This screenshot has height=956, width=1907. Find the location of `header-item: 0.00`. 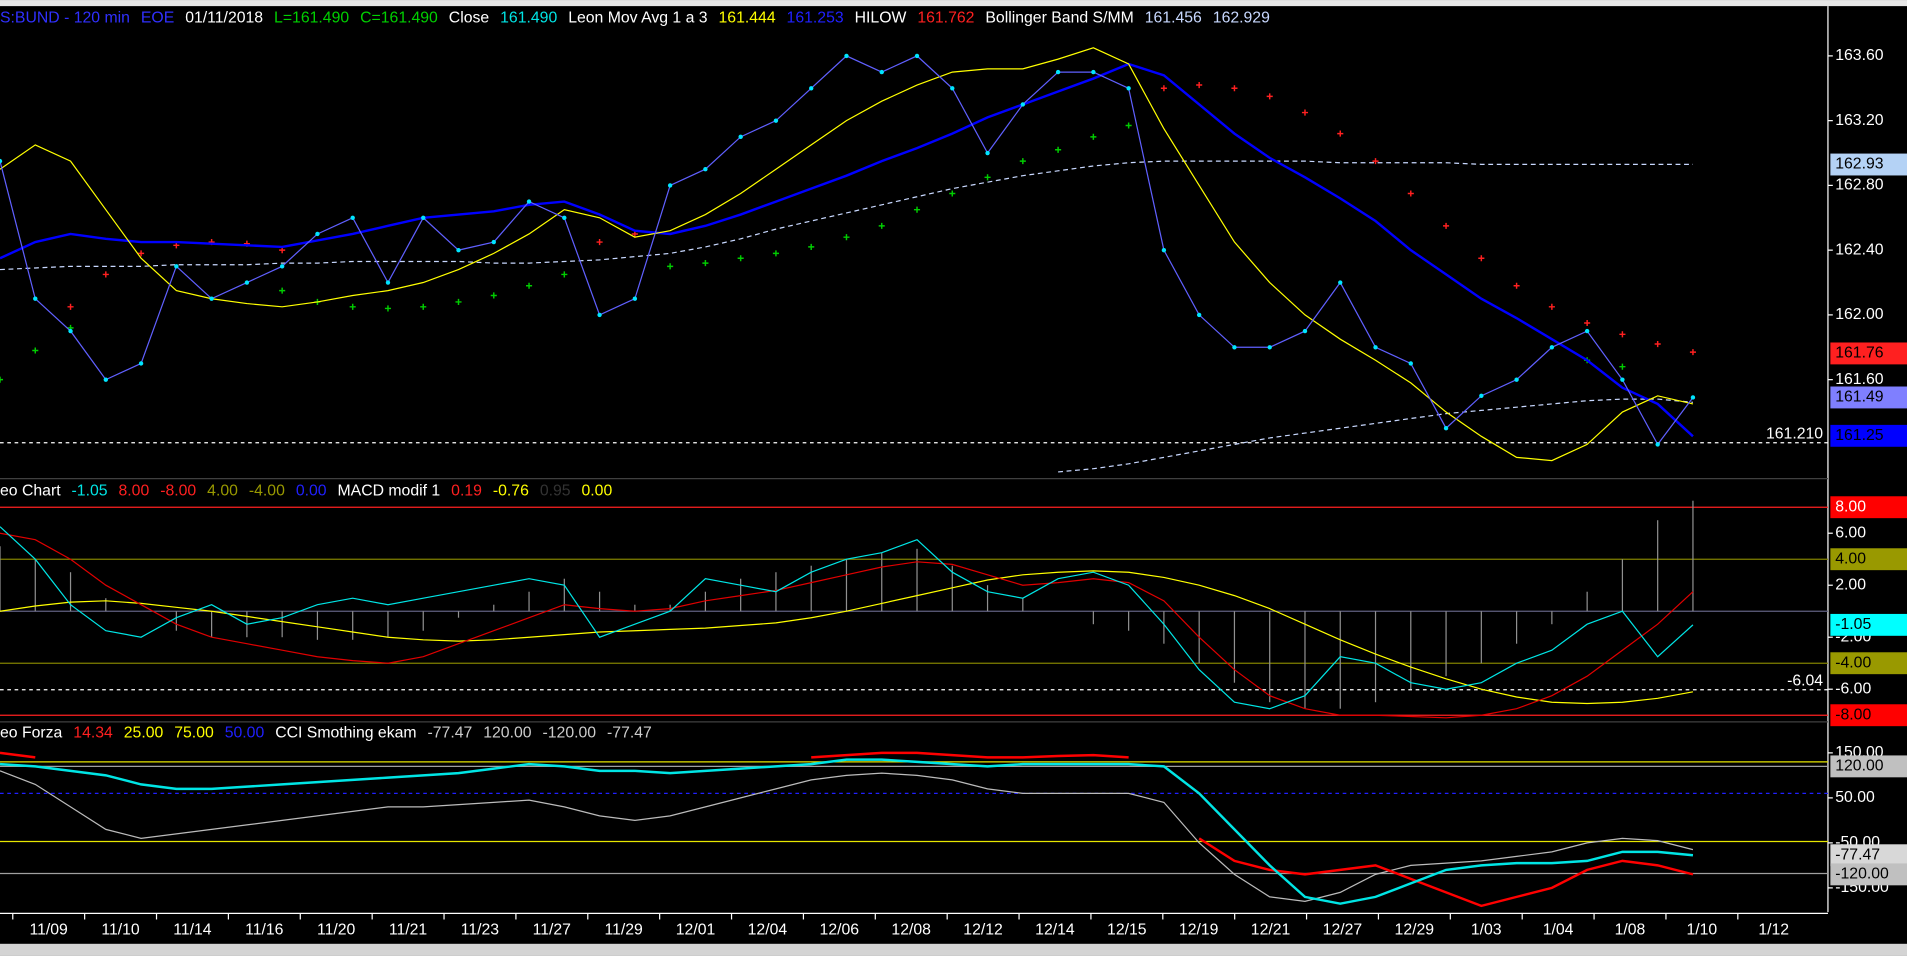

header-item: 0.00 is located at coordinates (311, 491).